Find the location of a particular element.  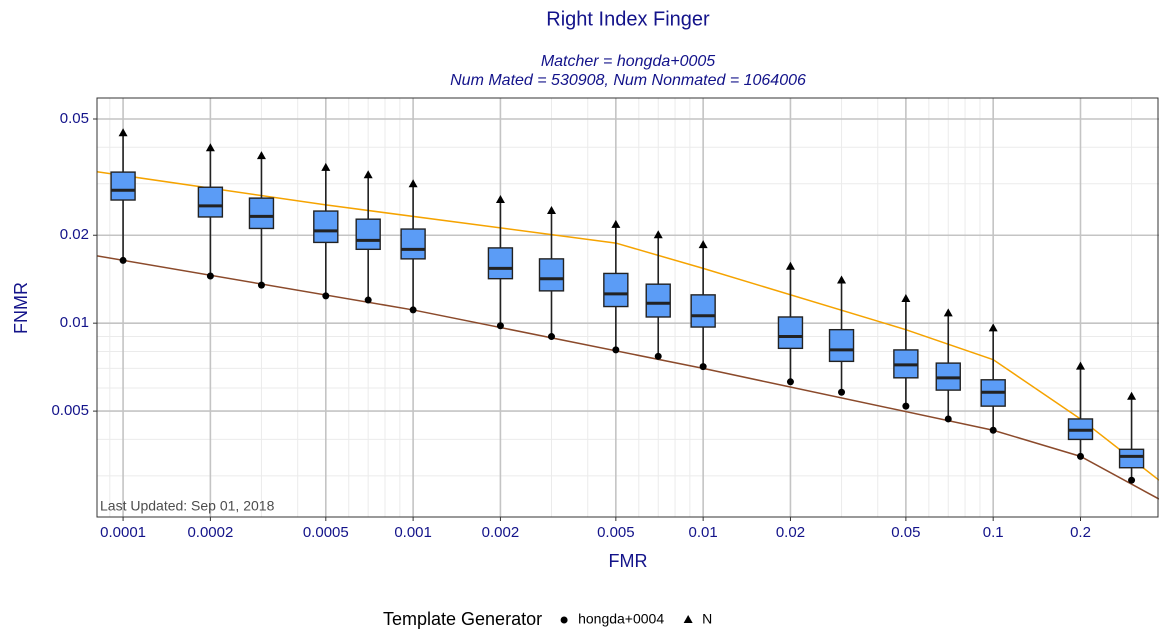

y-tick-label: 0.02 is located at coordinates (74, 234).